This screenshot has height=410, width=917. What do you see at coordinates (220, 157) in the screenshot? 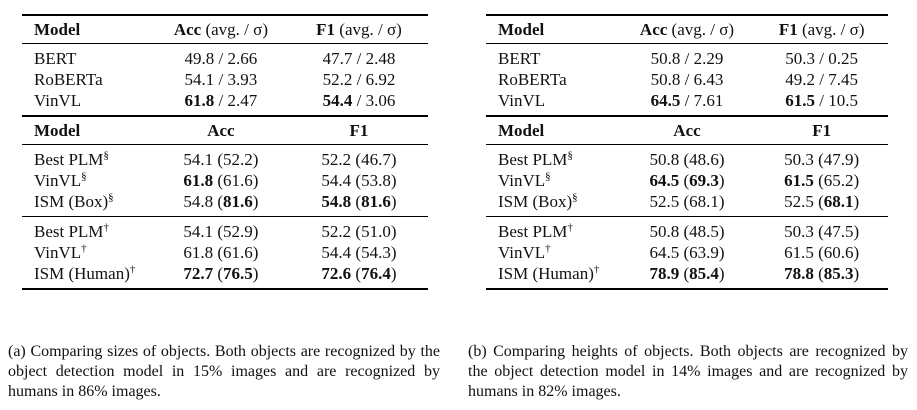
I see `acc-cell: 54.1 (52.2)` at bounding box center [220, 157].